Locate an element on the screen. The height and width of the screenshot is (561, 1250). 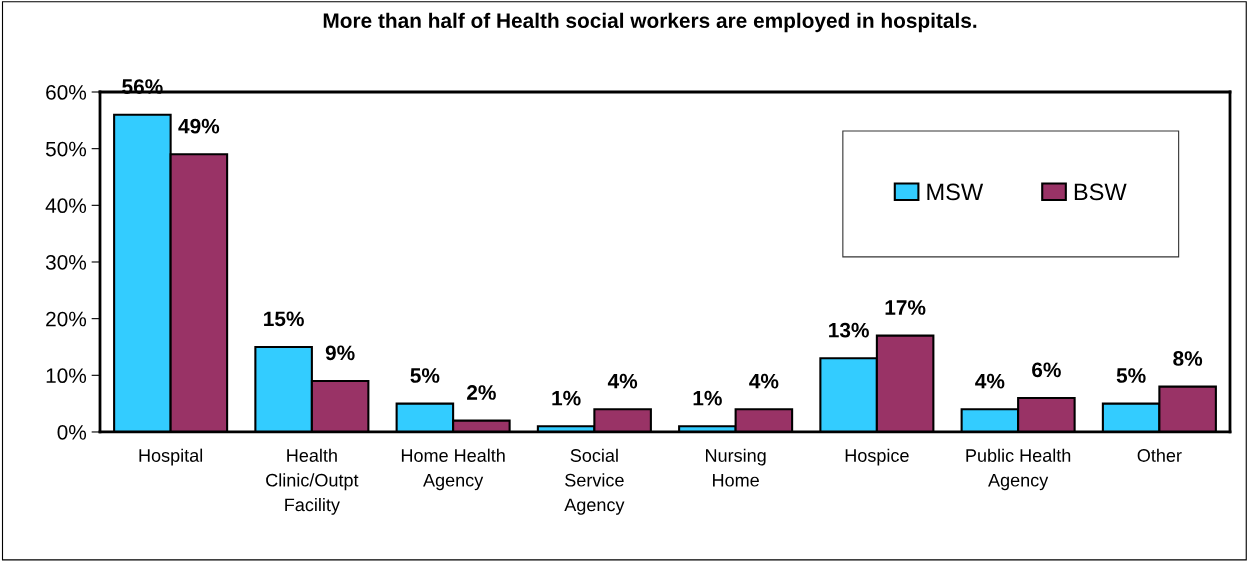
x-tick-label: Hospice is located at coordinates (877, 457).